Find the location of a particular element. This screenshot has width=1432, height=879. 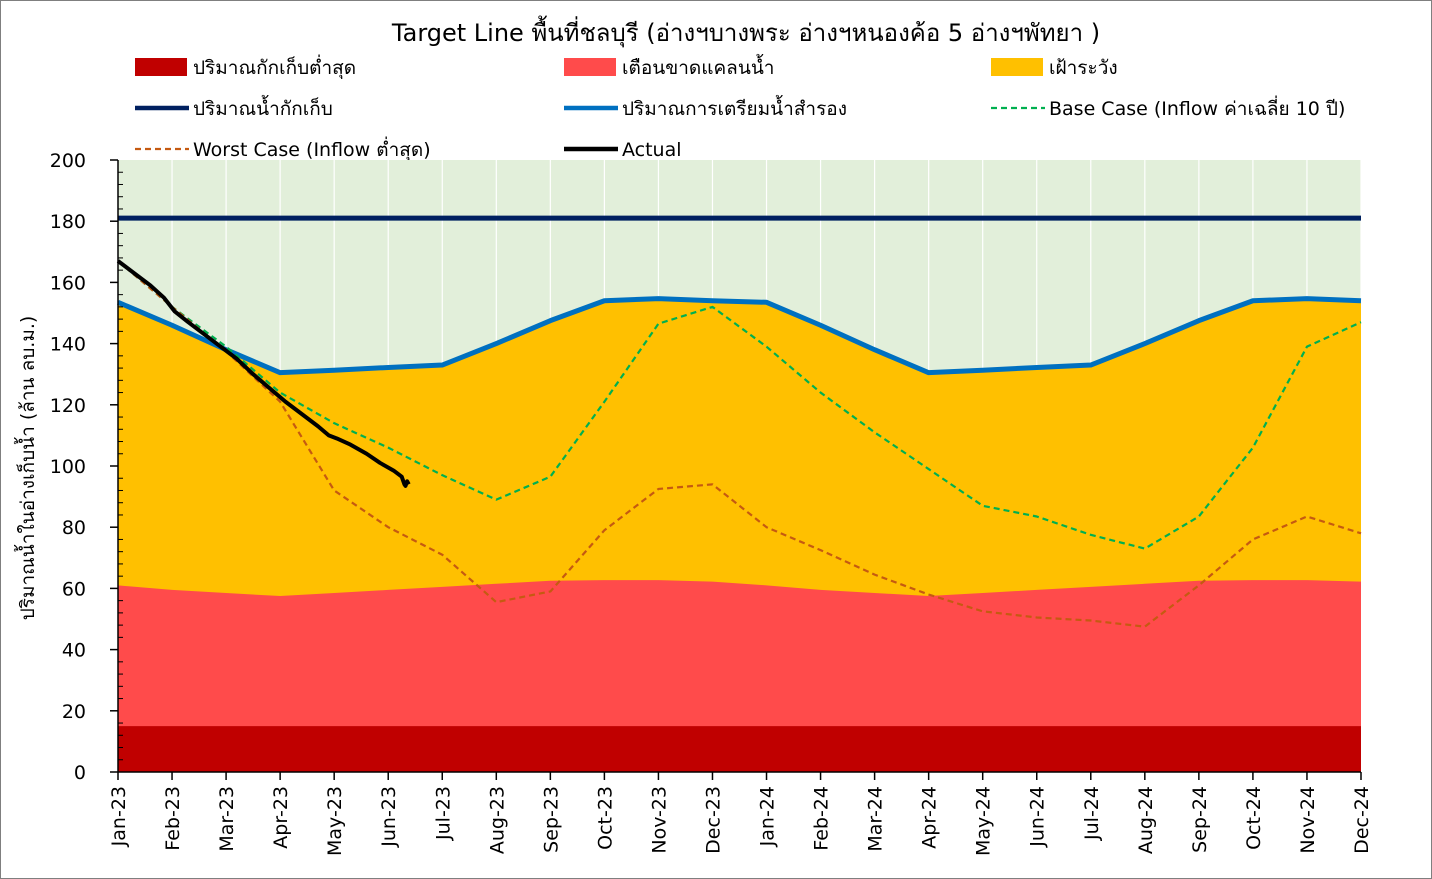

x-tick-label: Dec-23 is located at coordinates (713, 820).